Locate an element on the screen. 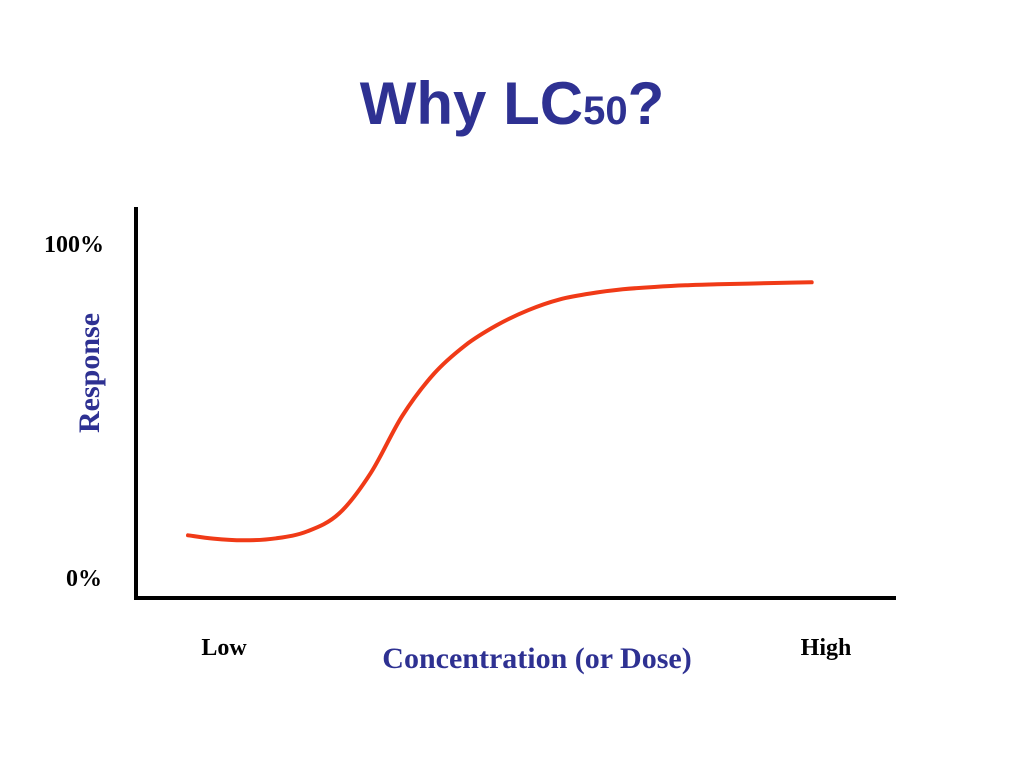 The height and width of the screenshot is (768, 1024). x-axis-title: Concentration (or Dose) is located at coordinates (536, 658).